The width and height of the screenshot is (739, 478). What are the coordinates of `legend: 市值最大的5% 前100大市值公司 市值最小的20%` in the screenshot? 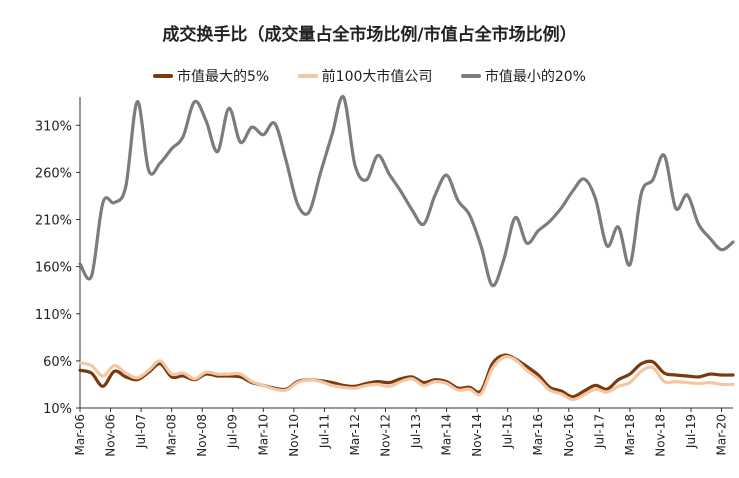 It's located at (369, 76).